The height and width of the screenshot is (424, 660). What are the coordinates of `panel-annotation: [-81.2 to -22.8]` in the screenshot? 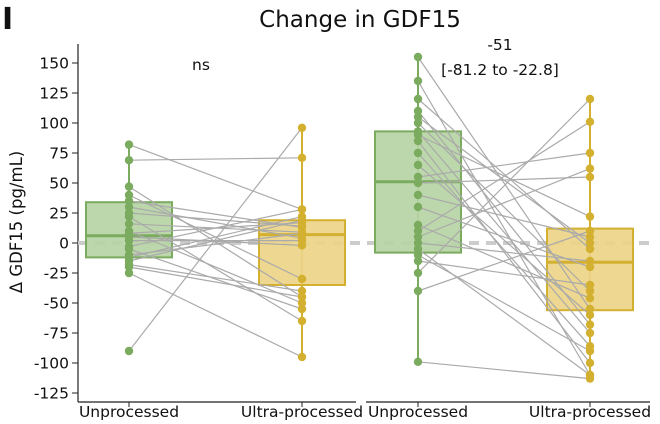 It's located at (500, 70).